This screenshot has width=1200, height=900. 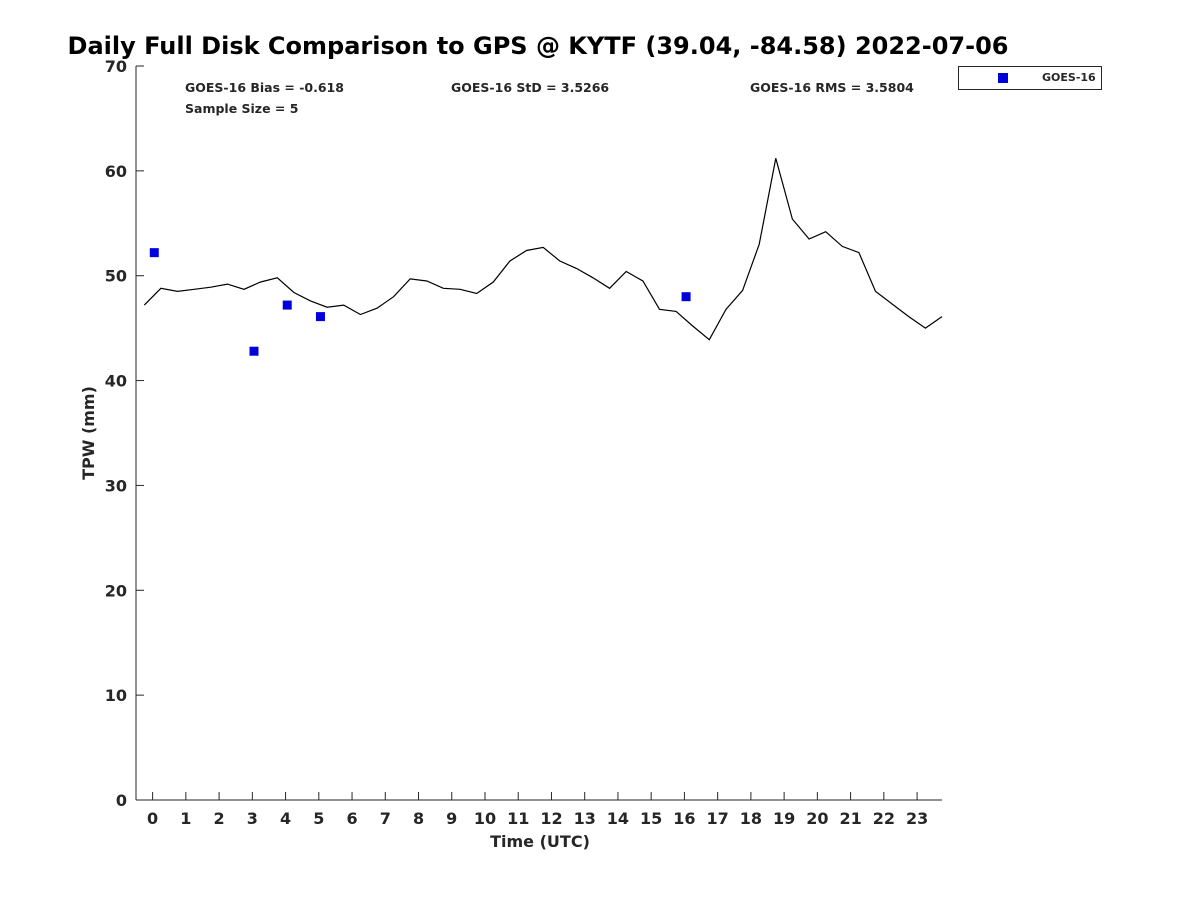 I want to click on x-tick-label: 10, so click(x=485, y=818).